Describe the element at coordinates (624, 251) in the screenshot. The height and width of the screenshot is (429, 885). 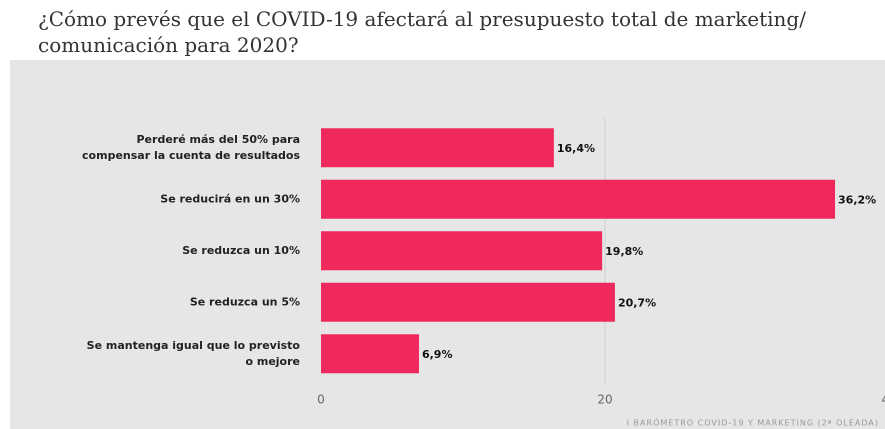
I see `value-label: 19,8%` at that location.